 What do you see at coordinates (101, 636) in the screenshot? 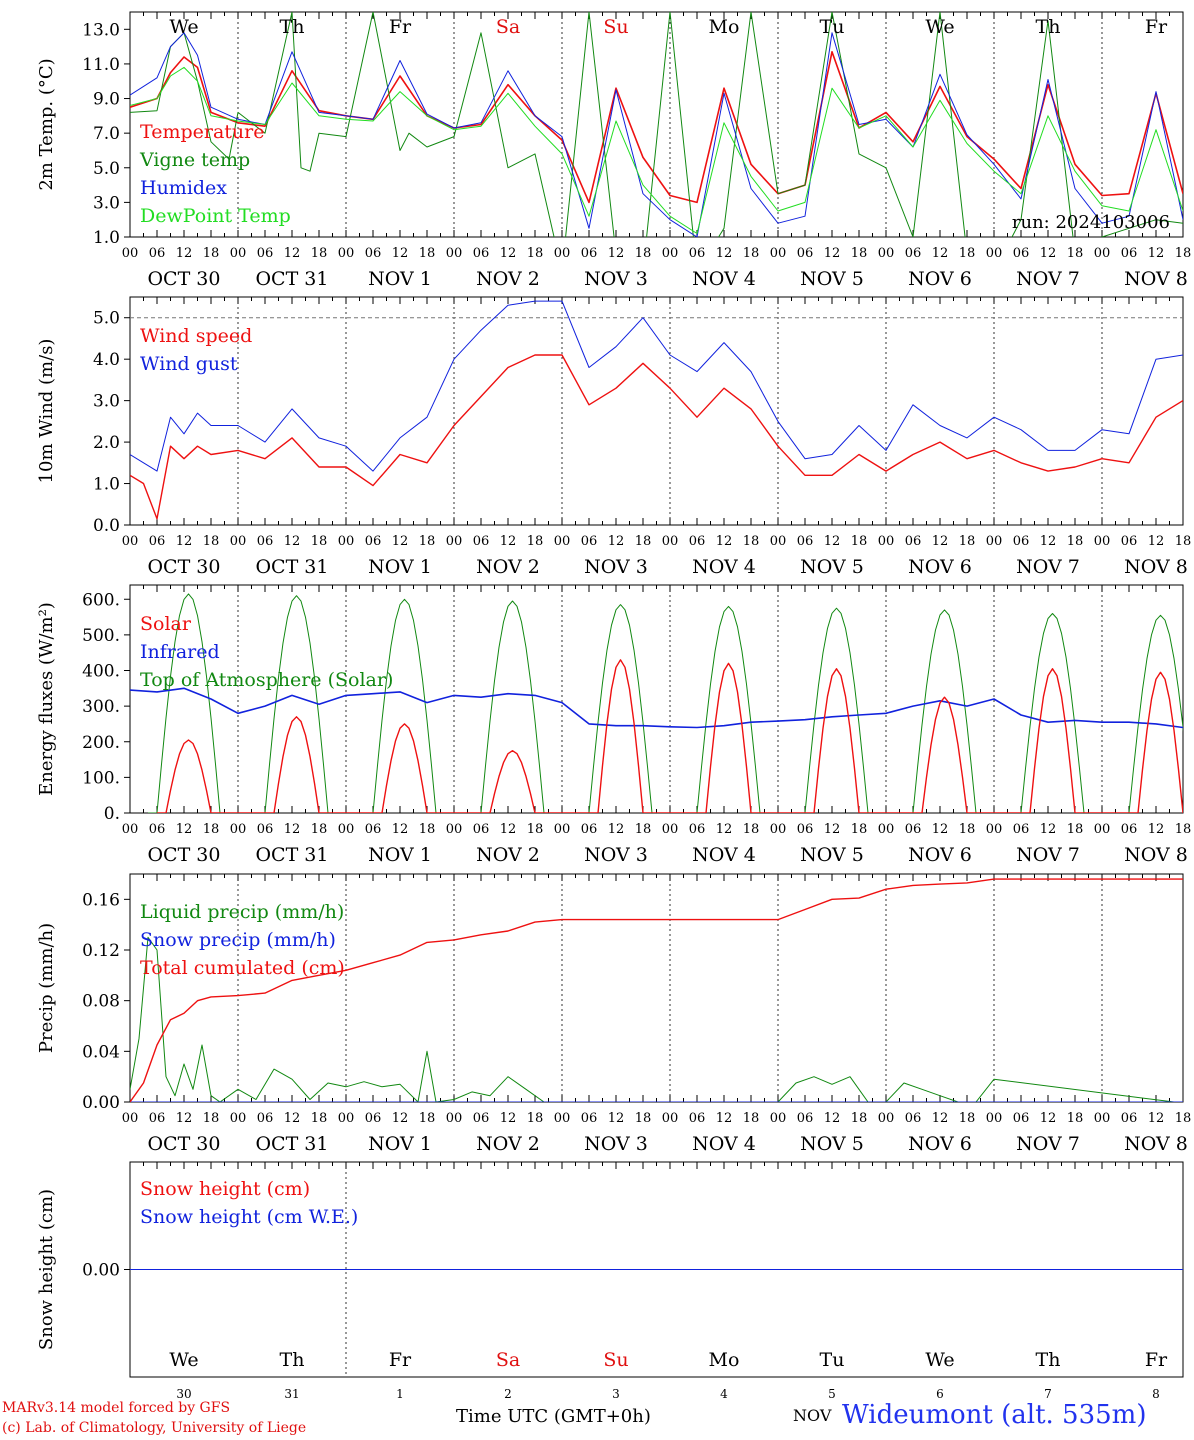
I see `panel3-ytick-label: 500.` at bounding box center [101, 636].